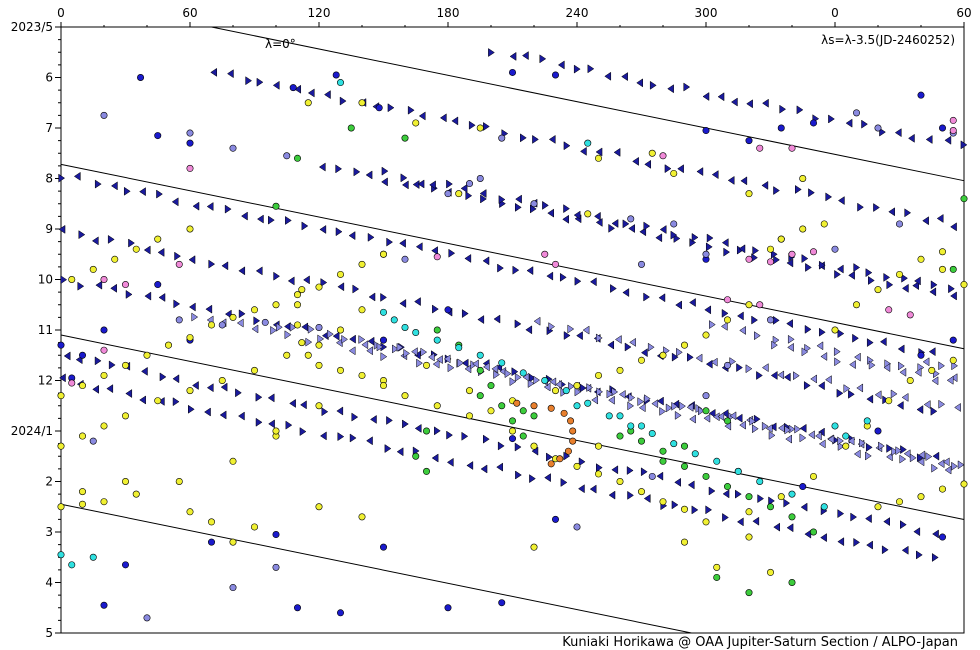 The image size is (980, 650). What do you see at coordinates (448, 13) in the screenshot?
I see `x-tick-label: 180` at bounding box center [448, 13].